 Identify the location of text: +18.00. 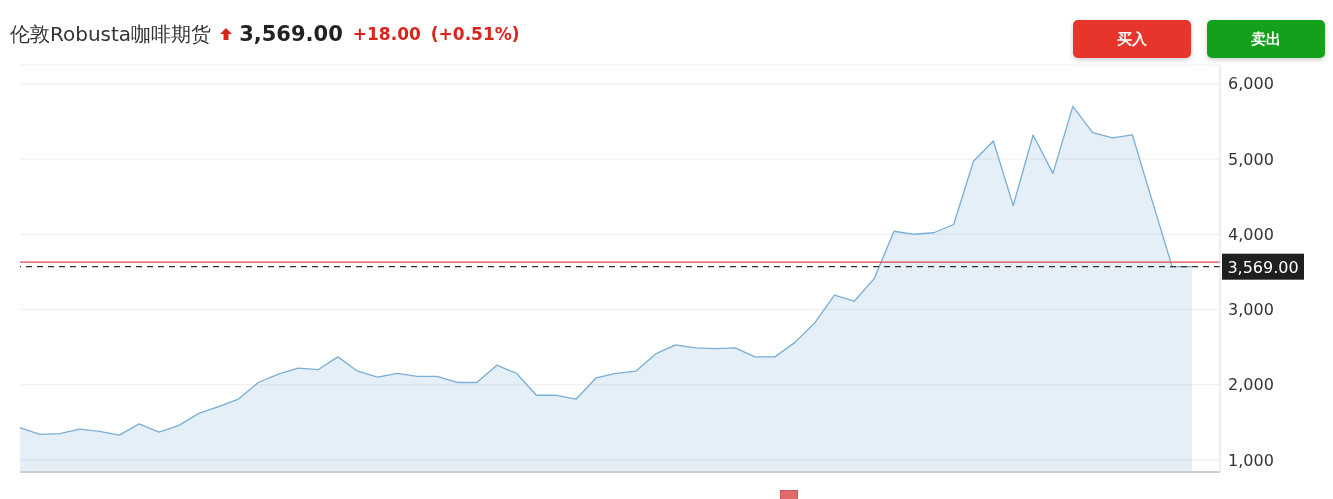
(386, 34).